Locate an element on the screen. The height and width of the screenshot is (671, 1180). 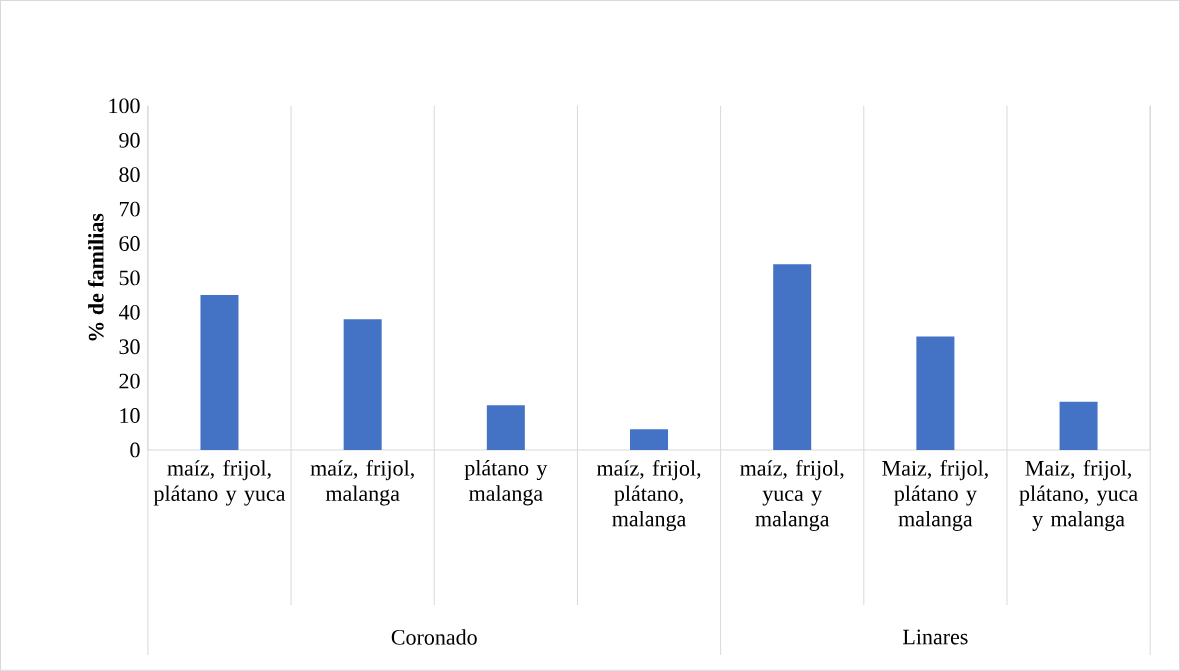
y-tick-label: 0 is located at coordinates (135, 450).